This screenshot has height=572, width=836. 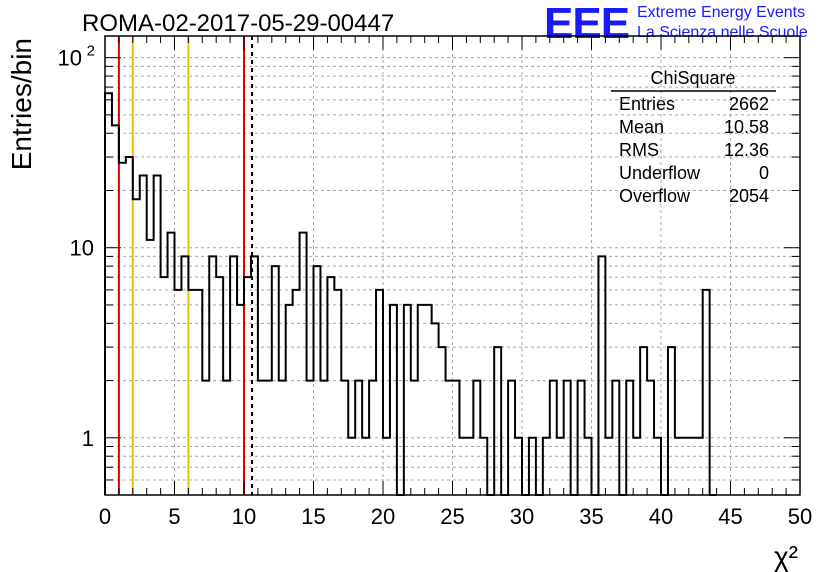 What do you see at coordinates (88, 438) in the screenshot?
I see `y-tick-label: 1` at bounding box center [88, 438].